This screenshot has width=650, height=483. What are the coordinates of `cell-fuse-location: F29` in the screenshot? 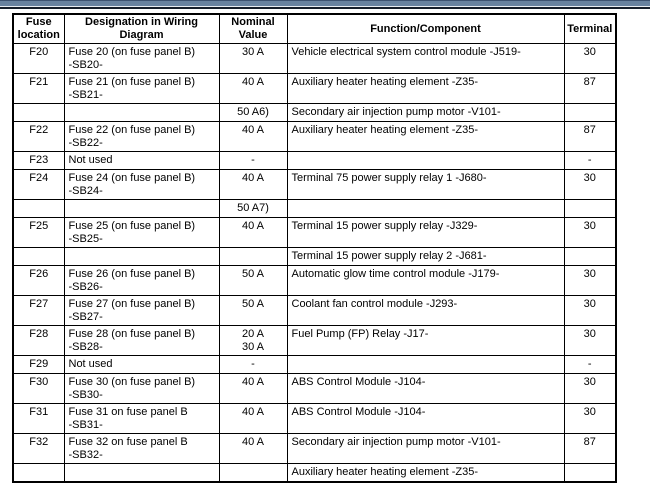 It's located at (38, 364).